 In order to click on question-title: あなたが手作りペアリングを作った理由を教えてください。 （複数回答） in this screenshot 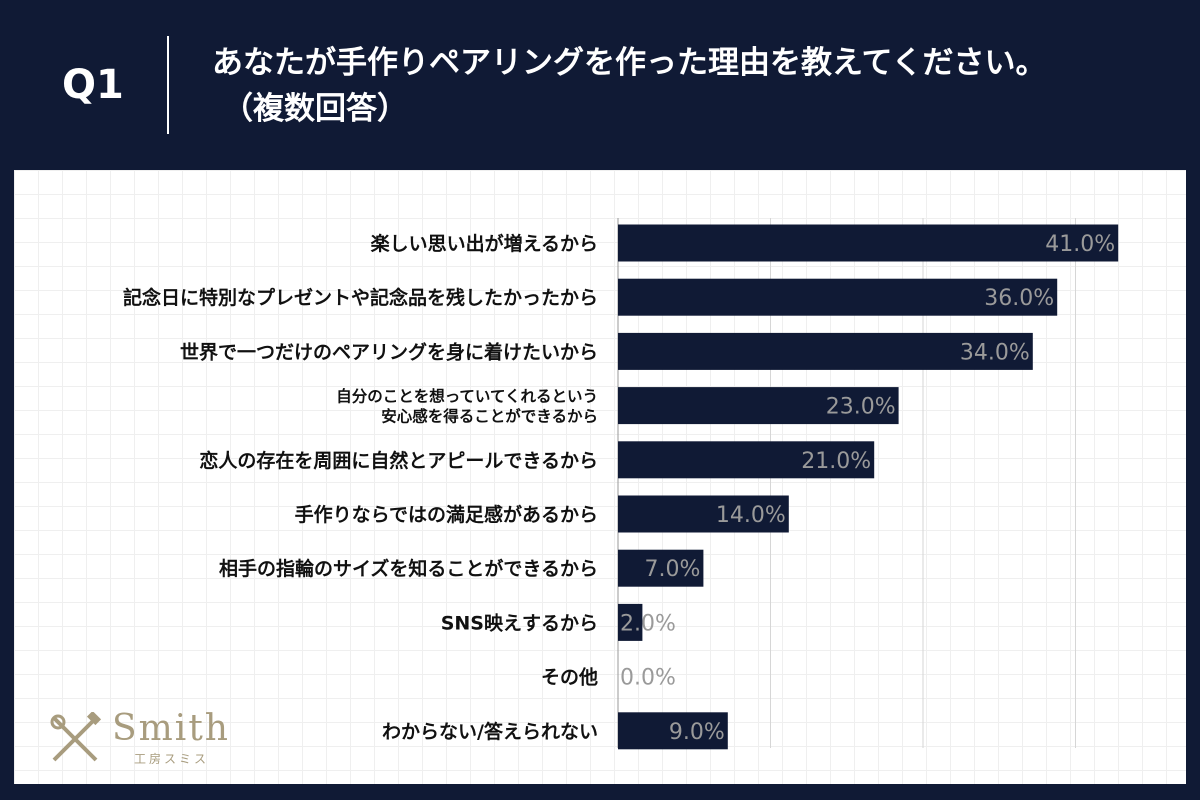, I will do `click(692, 86)`.